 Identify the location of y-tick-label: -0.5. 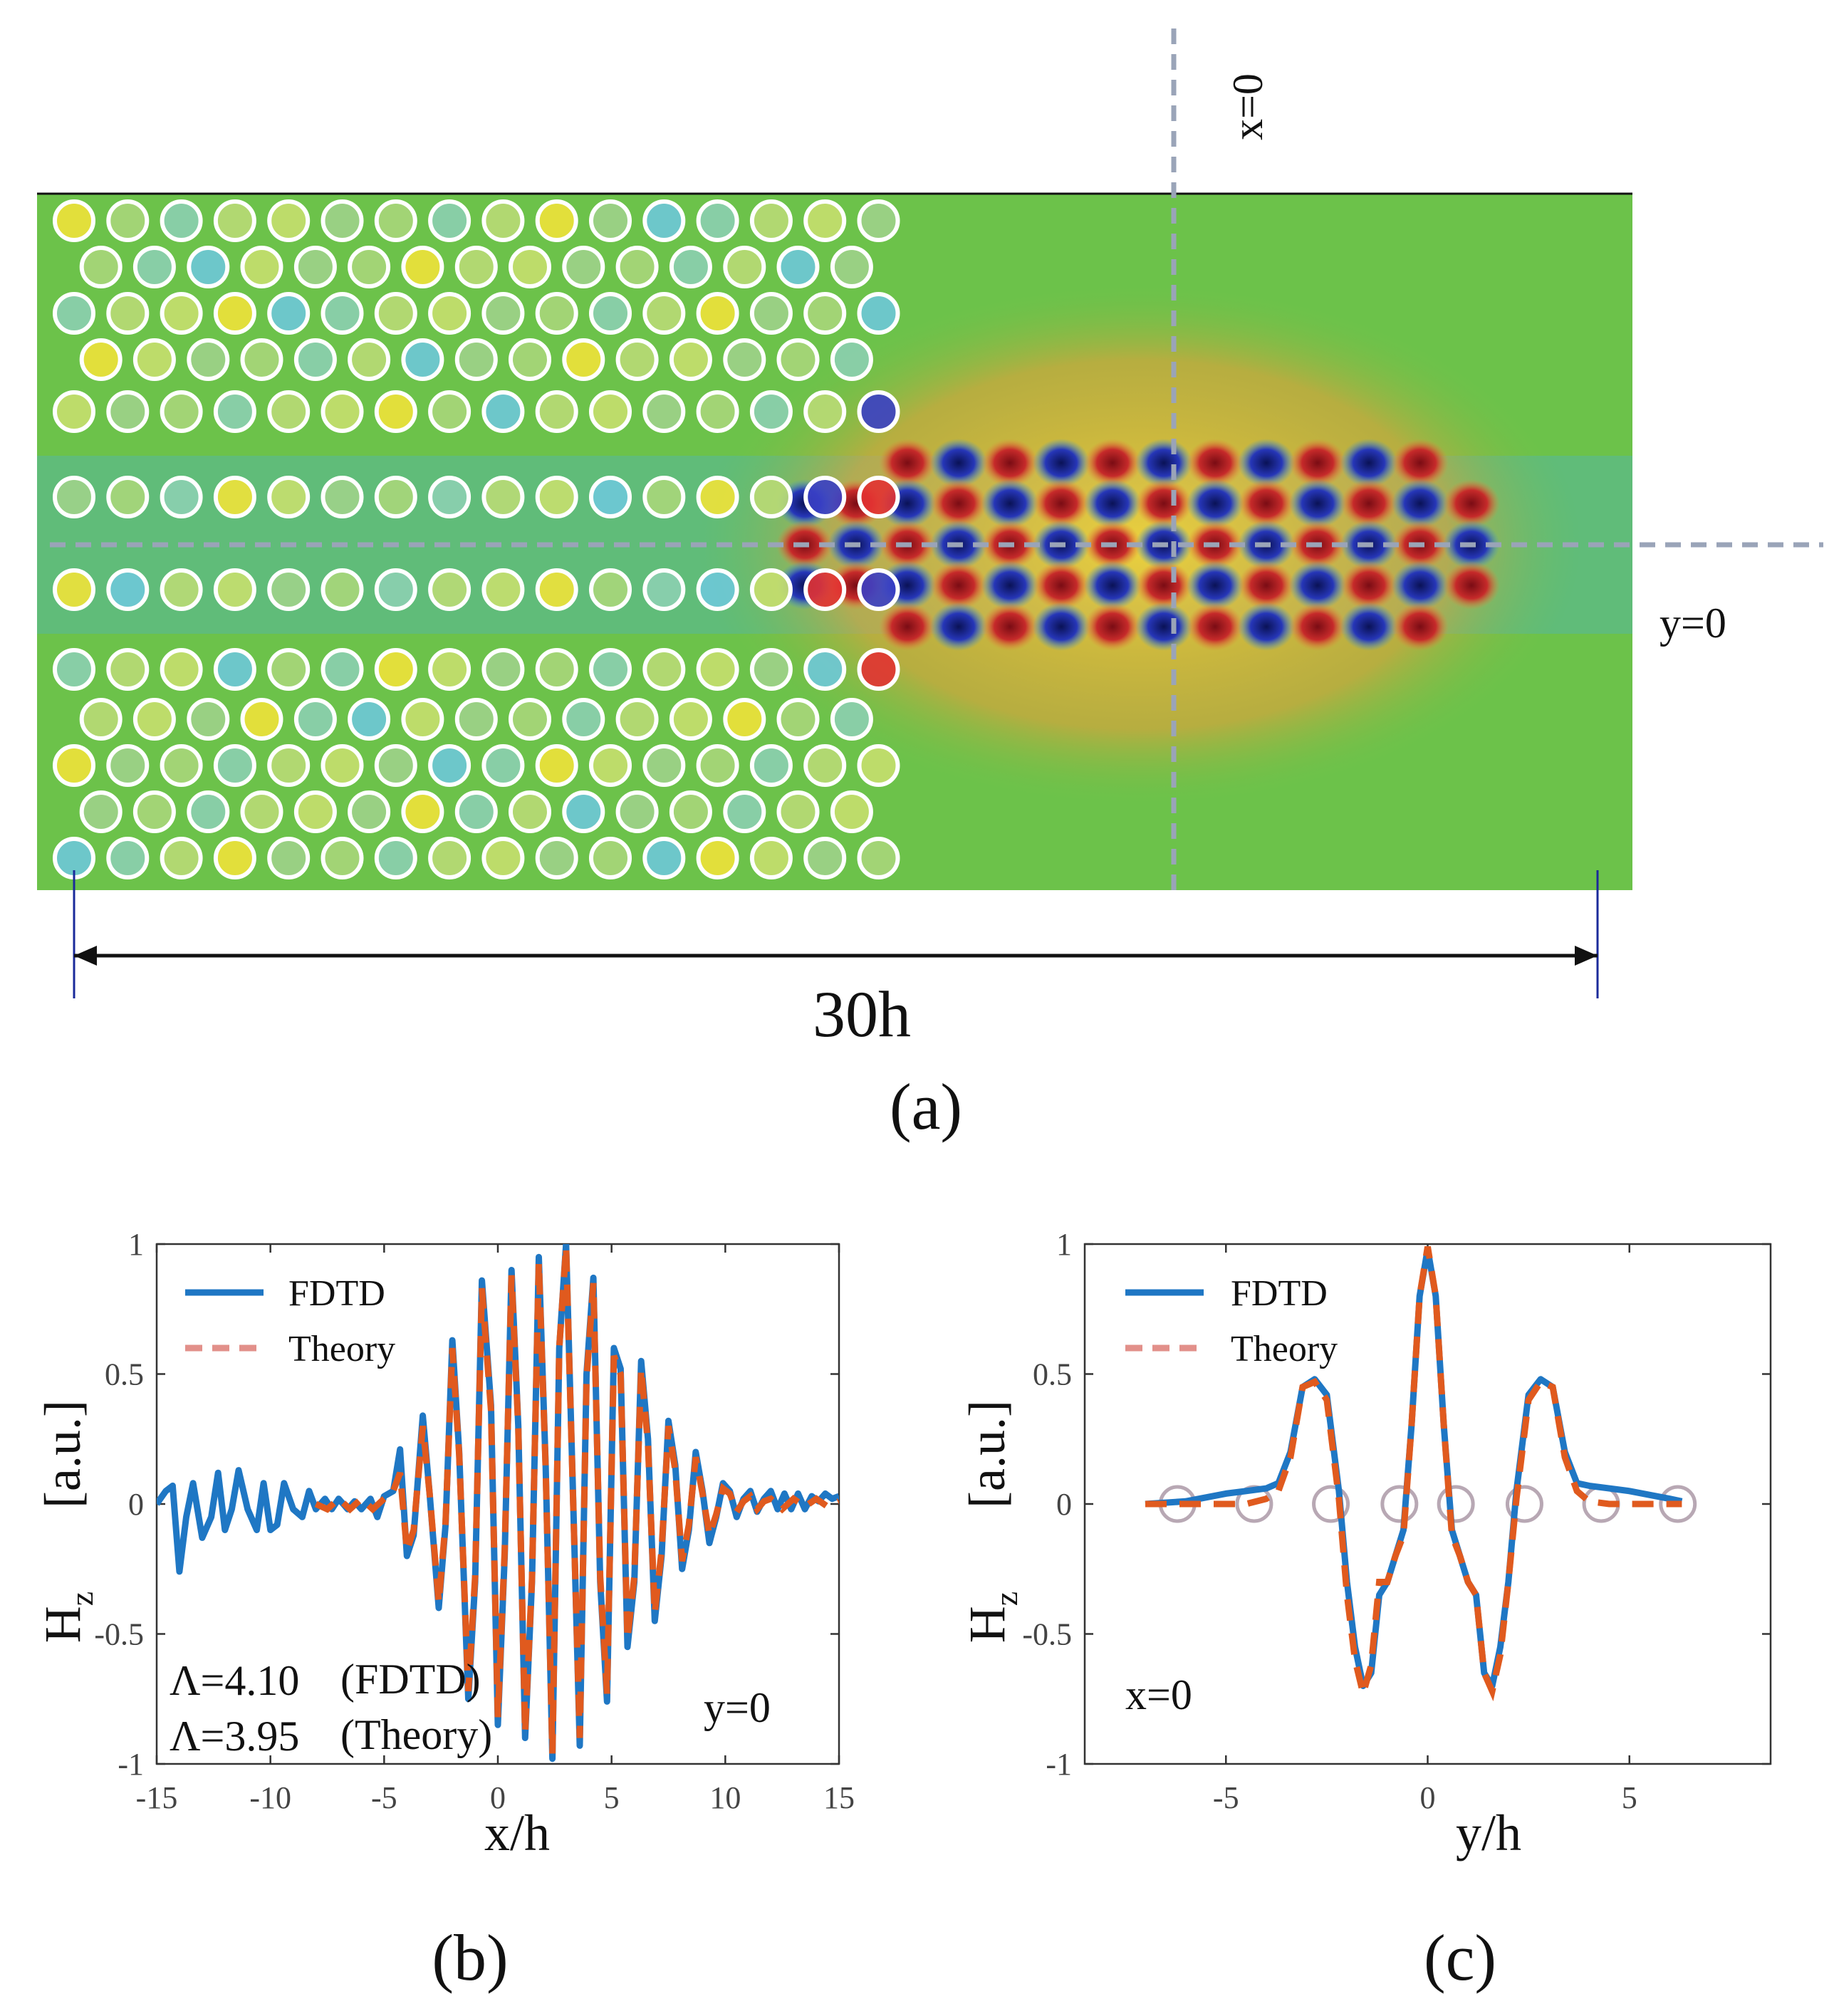
(1047, 1634).